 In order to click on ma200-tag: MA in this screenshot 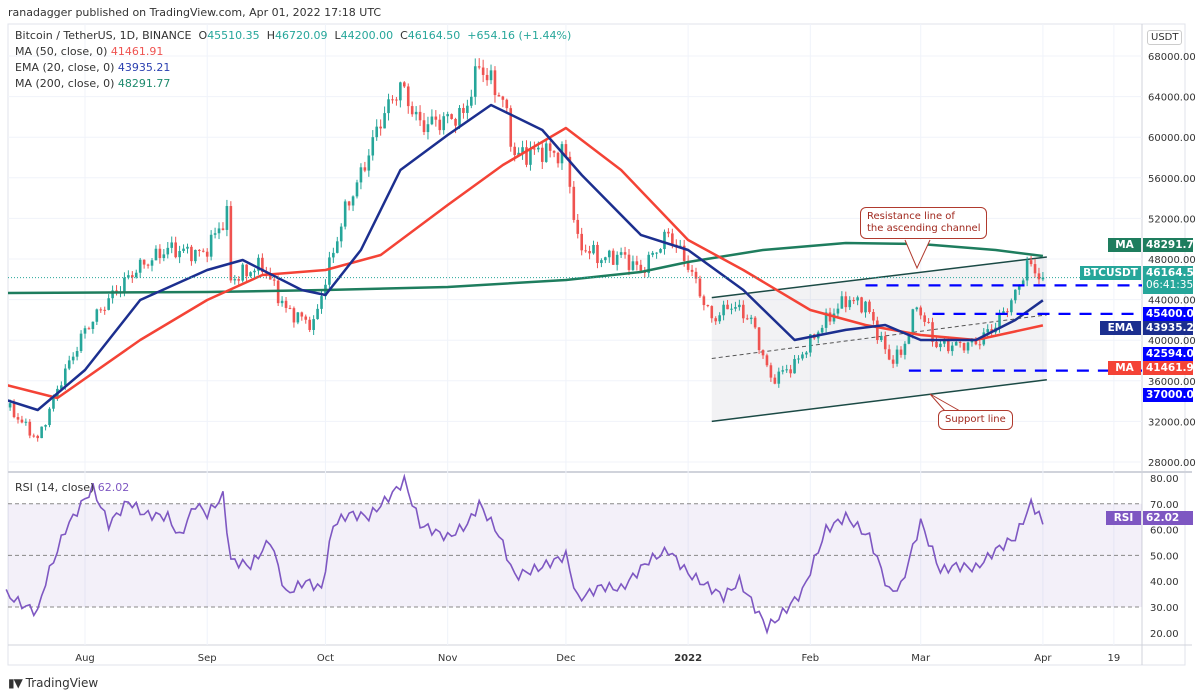, I will do `click(1124, 245)`.